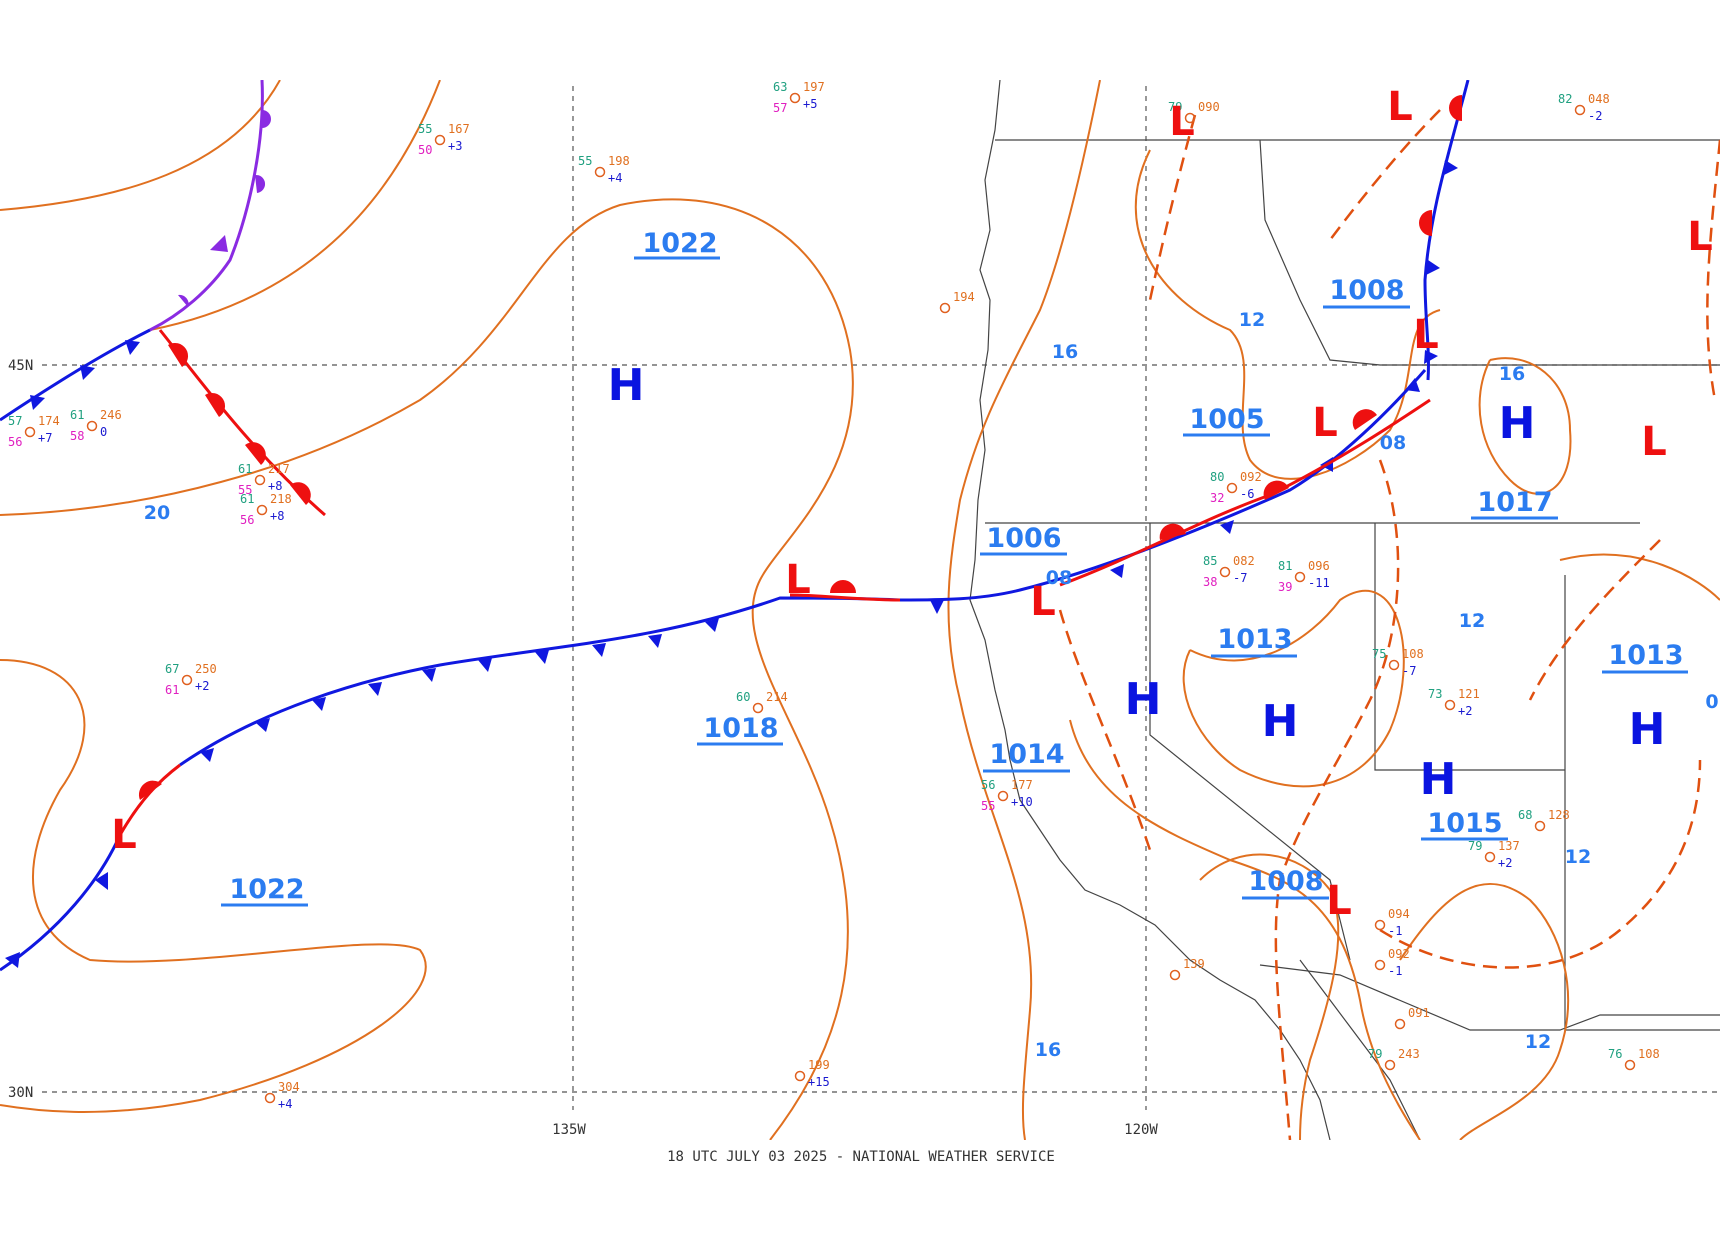  I want to click on station-pressure: 128, so click(1559, 815).